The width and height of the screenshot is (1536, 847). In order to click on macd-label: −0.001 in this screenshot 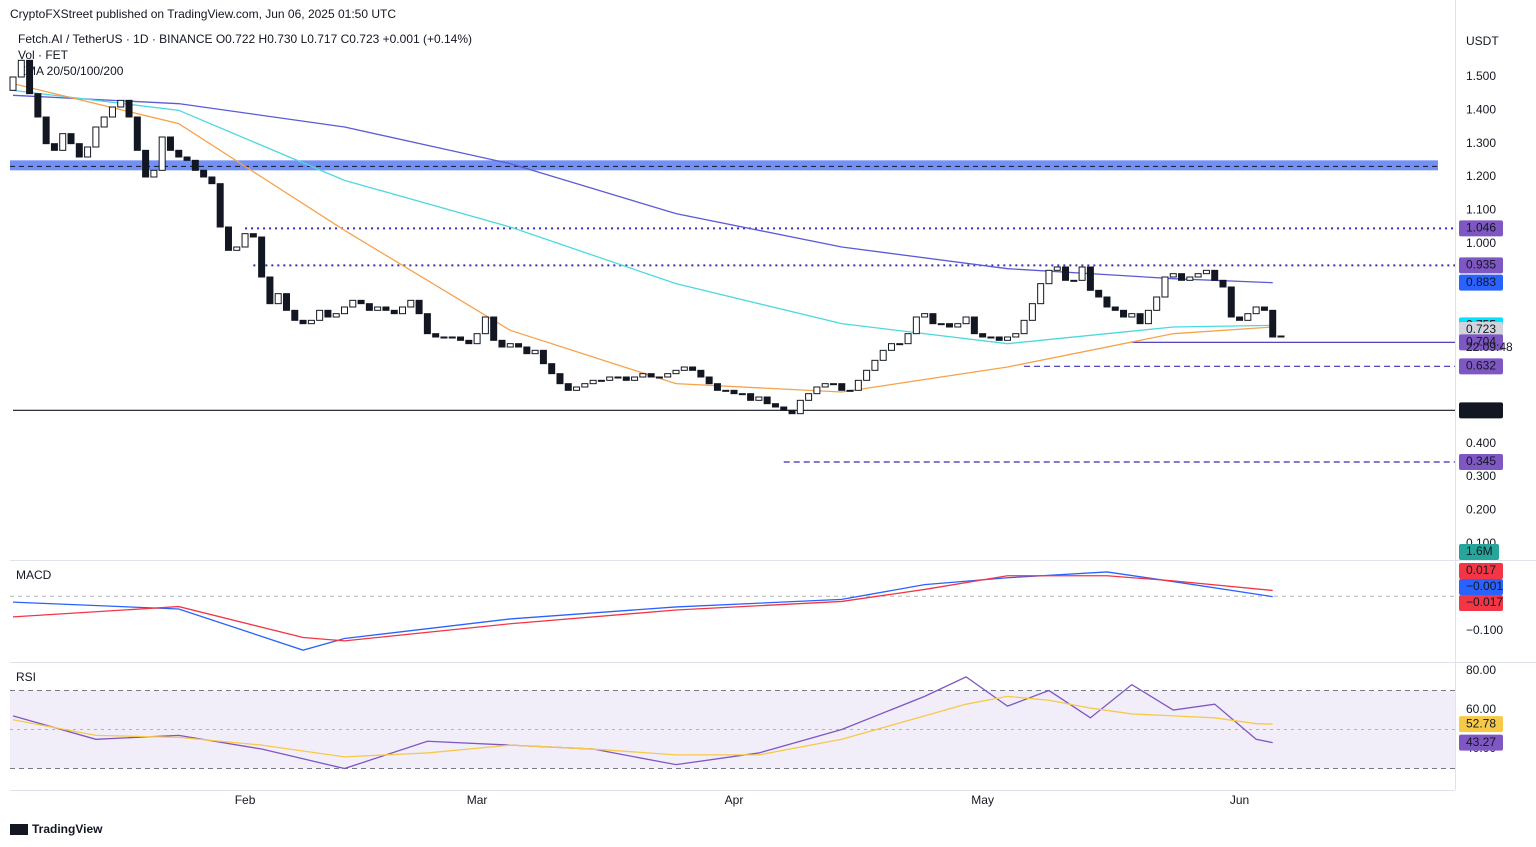, I will do `click(1484, 586)`.